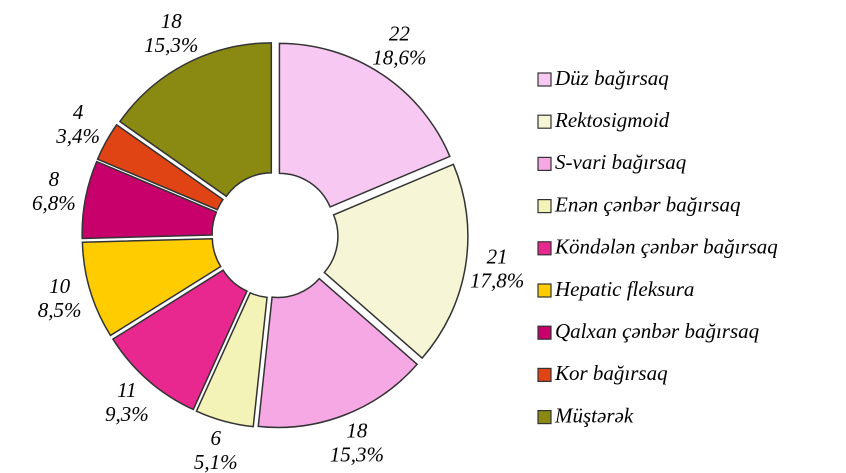 This screenshot has height=473, width=846. What do you see at coordinates (60, 310) in the screenshot?
I see `percent-label: 8,5%` at bounding box center [60, 310].